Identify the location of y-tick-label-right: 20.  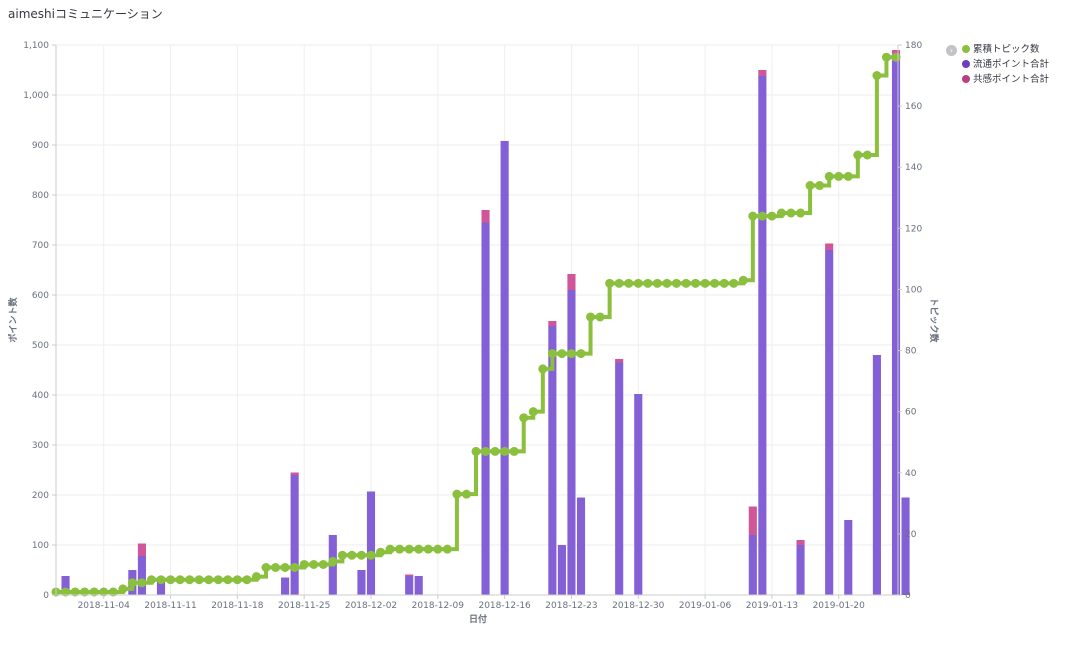
(911, 535).